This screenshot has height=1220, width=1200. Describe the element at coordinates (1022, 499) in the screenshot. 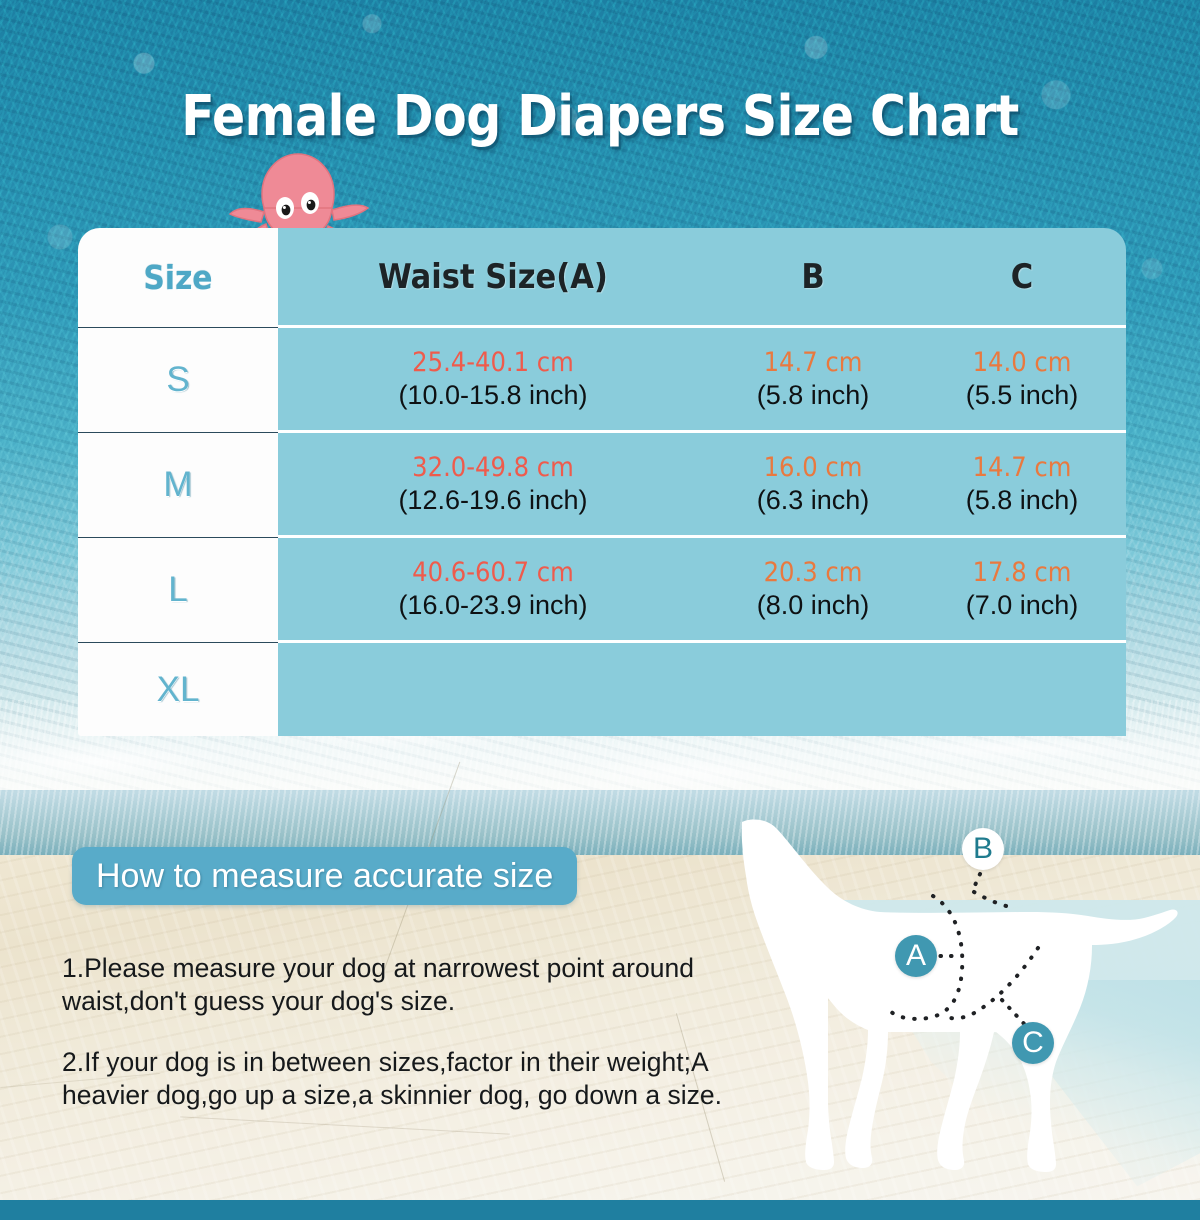

I see `c-inch-value: (5.8 inch)` at that location.